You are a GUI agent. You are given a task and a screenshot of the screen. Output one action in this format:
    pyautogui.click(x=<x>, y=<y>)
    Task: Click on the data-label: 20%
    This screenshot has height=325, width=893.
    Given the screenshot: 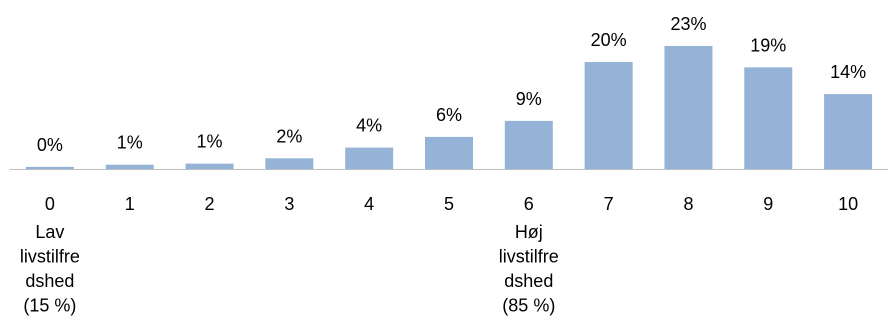 What is the action you would take?
    pyautogui.click(x=609, y=40)
    